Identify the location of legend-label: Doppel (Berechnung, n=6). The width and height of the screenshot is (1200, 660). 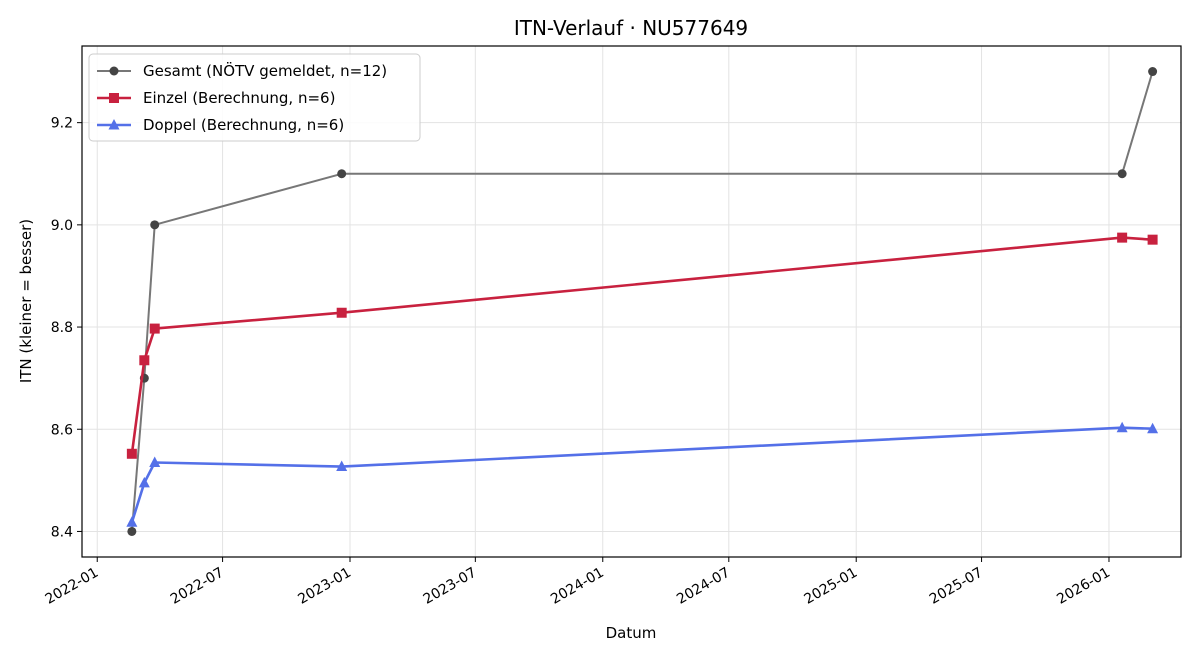
(243, 125).